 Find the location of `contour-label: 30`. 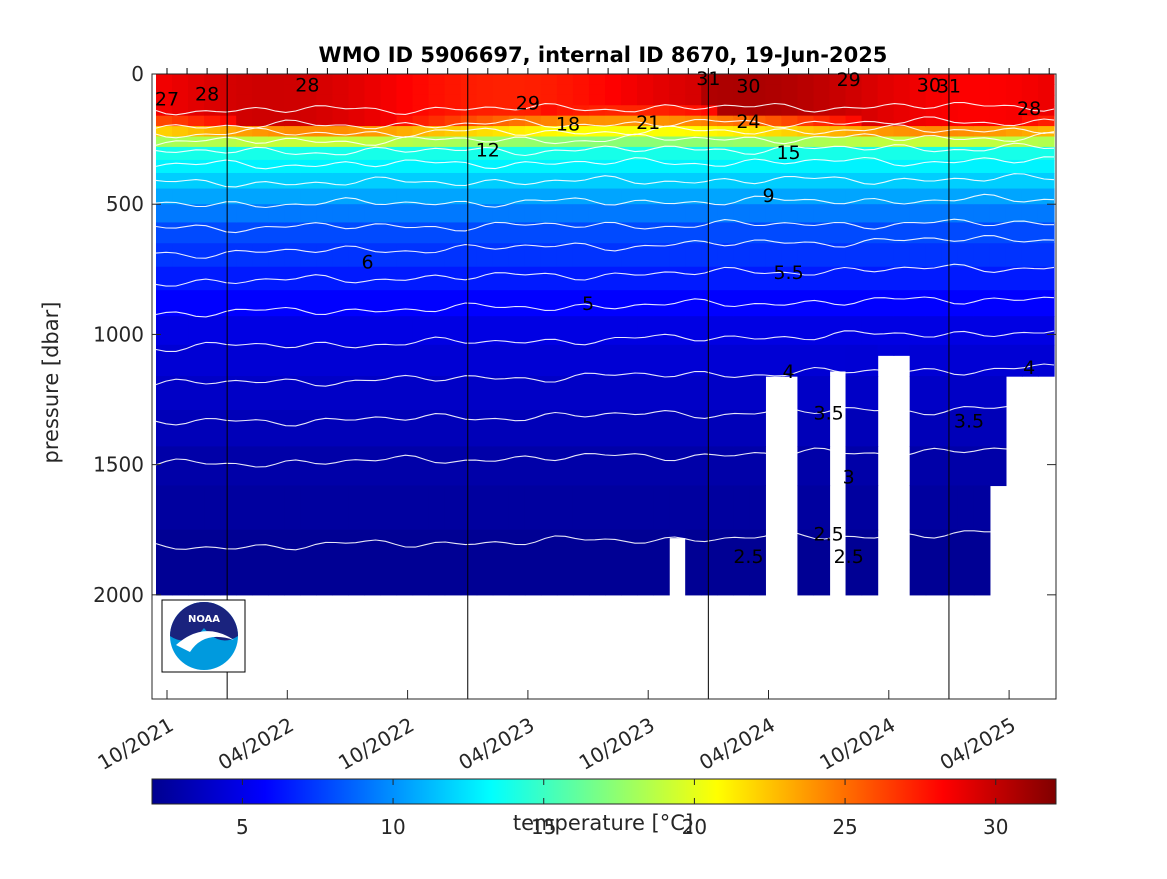

contour-label: 30 is located at coordinates (748, 87).